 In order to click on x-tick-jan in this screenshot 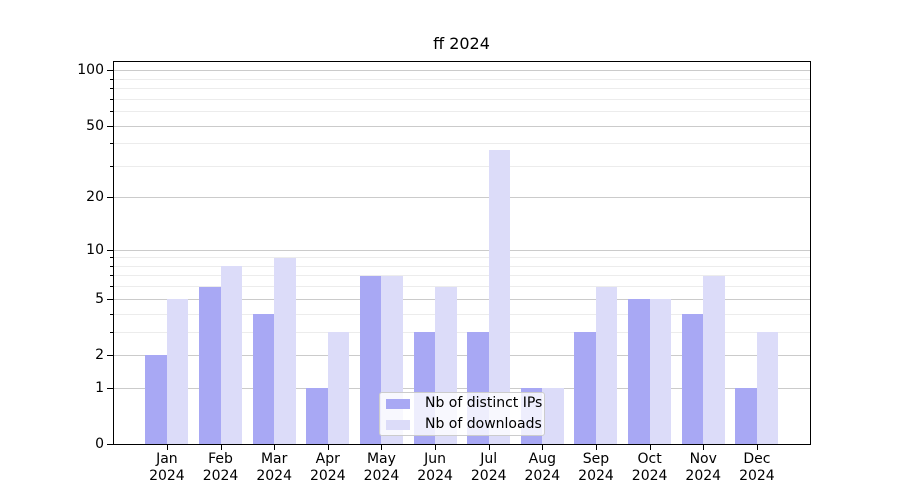, I will do `click(167, 447)`.